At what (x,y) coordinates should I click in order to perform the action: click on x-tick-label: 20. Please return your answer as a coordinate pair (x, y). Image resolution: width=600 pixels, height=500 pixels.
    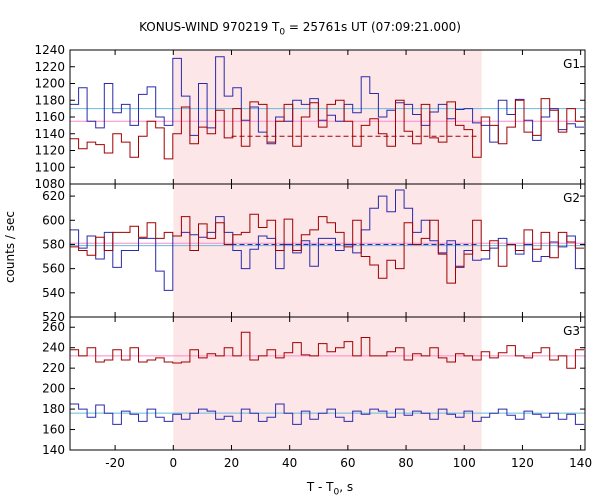
    Looking at the image, I should click on (231, 463).